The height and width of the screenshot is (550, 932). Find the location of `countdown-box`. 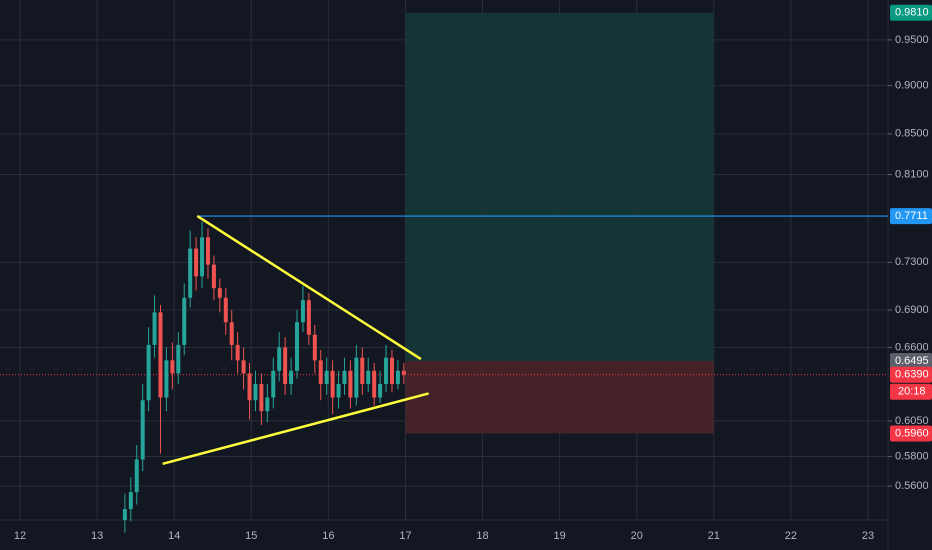

countdown-box is located at coordinates (911, 391).